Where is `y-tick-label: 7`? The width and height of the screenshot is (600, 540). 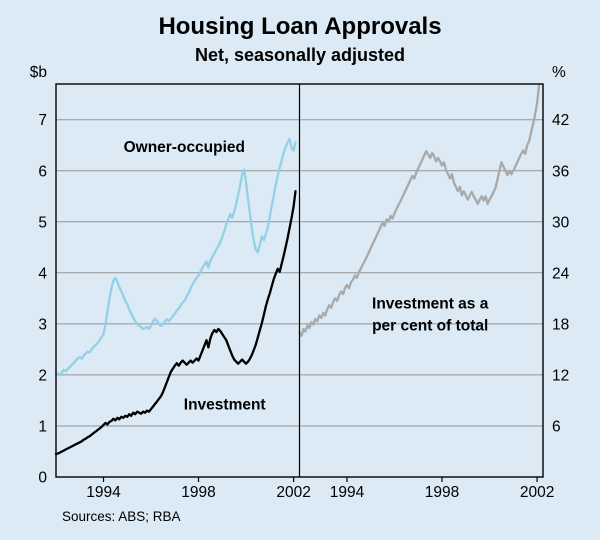 y-tick-label: 7 is located at coordinates (42, 120).